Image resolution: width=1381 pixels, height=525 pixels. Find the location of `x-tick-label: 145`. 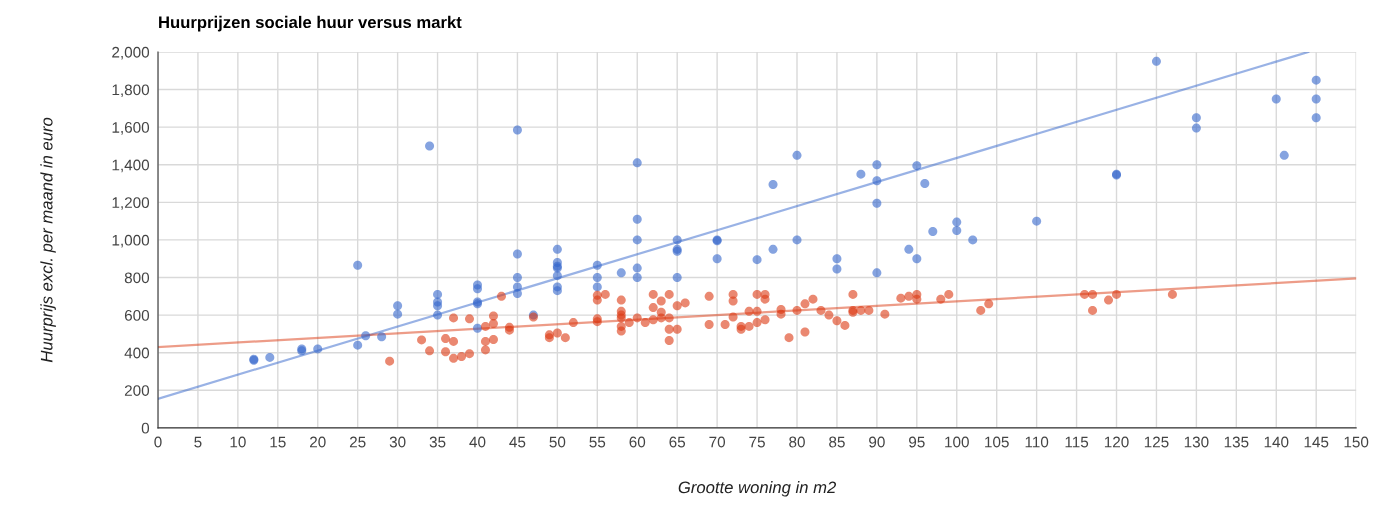

x-tick-label: 145 is located at coordinates (1316, 442).